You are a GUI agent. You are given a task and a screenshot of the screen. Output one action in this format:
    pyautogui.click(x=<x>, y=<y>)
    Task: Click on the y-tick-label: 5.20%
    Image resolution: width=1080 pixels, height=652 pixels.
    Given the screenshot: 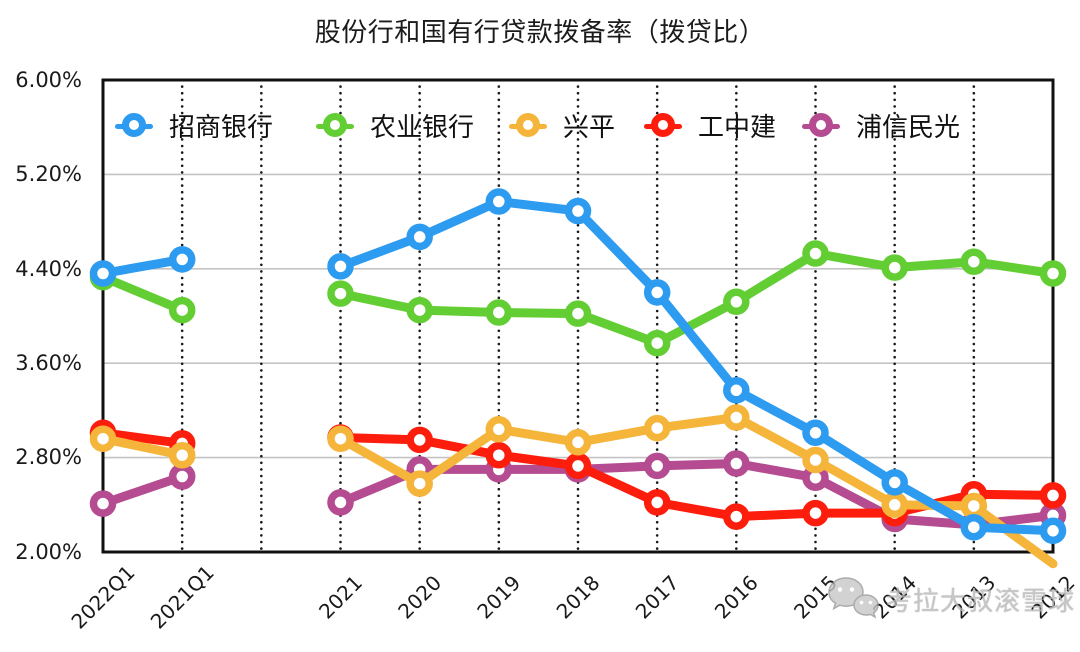 What is the action you would take?
    pyautogui.click(x=48, y=174)
    